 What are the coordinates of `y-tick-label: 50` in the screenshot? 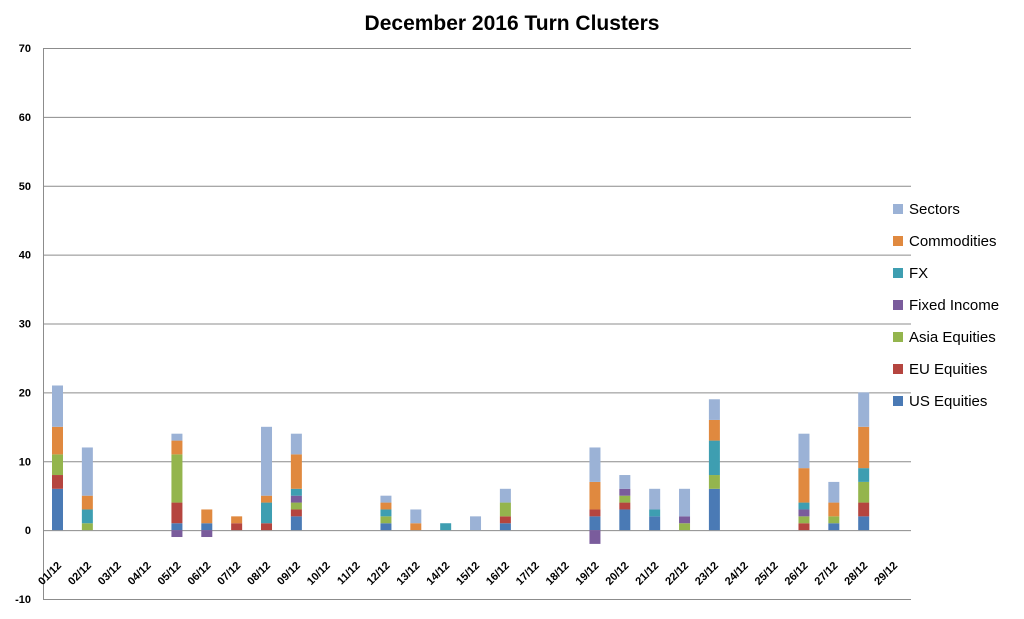 It's located at (25, 187).